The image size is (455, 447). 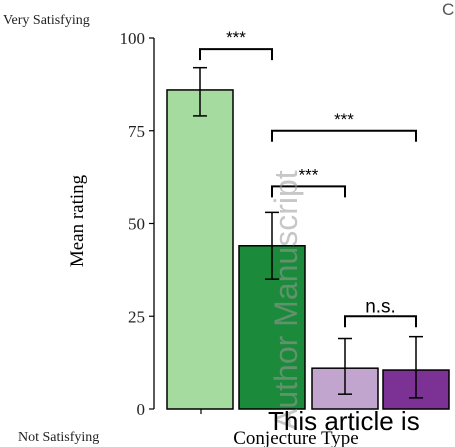 What do you see at coordinates (344, 421) in the screenshot?
I see `watermark-bottom: This article is` at bounding box center [344, 421].